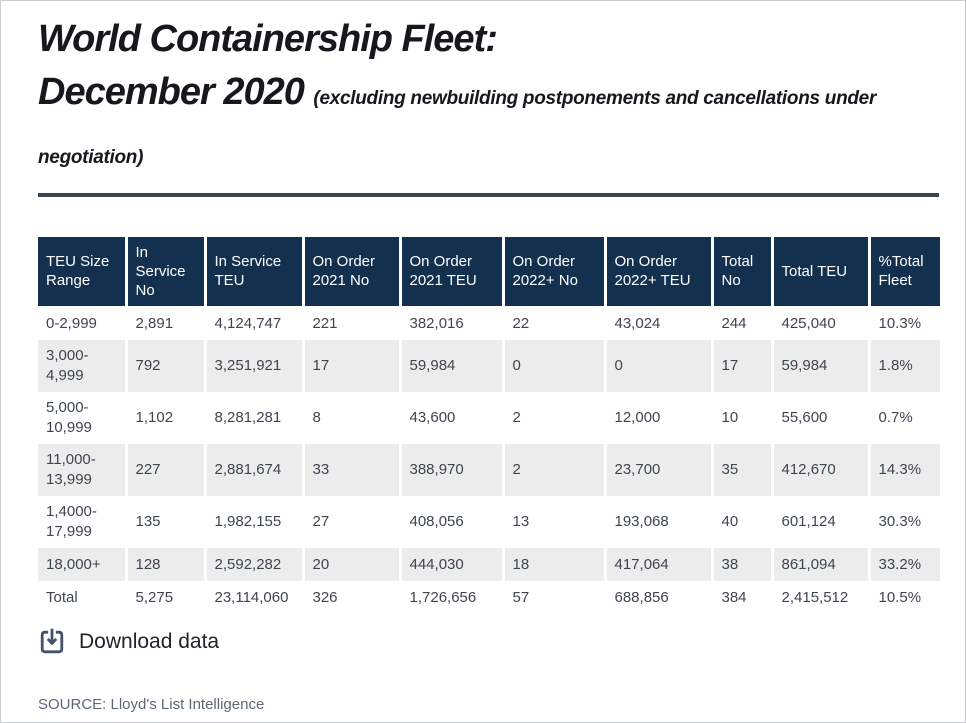  What do you see at coordinates (83, 366) in the screenshot?
I see `cell-r1-c0: 3,000-4,999` at bounding box center [83, 366].